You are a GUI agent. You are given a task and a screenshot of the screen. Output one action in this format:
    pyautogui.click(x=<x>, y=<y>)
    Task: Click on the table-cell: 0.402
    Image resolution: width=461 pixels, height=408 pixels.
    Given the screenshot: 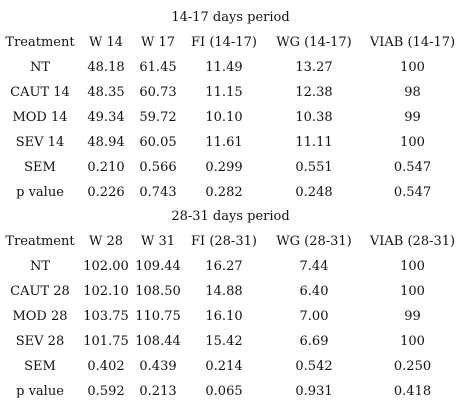 What is the action you would take?
    pyautogui.click(x=106, y=366)
    